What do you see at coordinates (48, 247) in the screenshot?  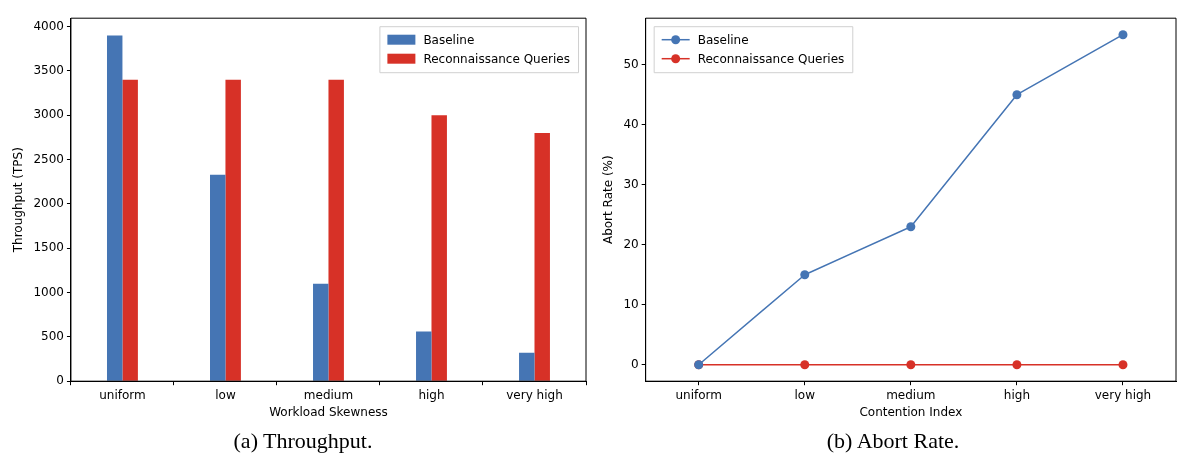 I see `y-tick-label: 1500` at bounding box center [48, 247].